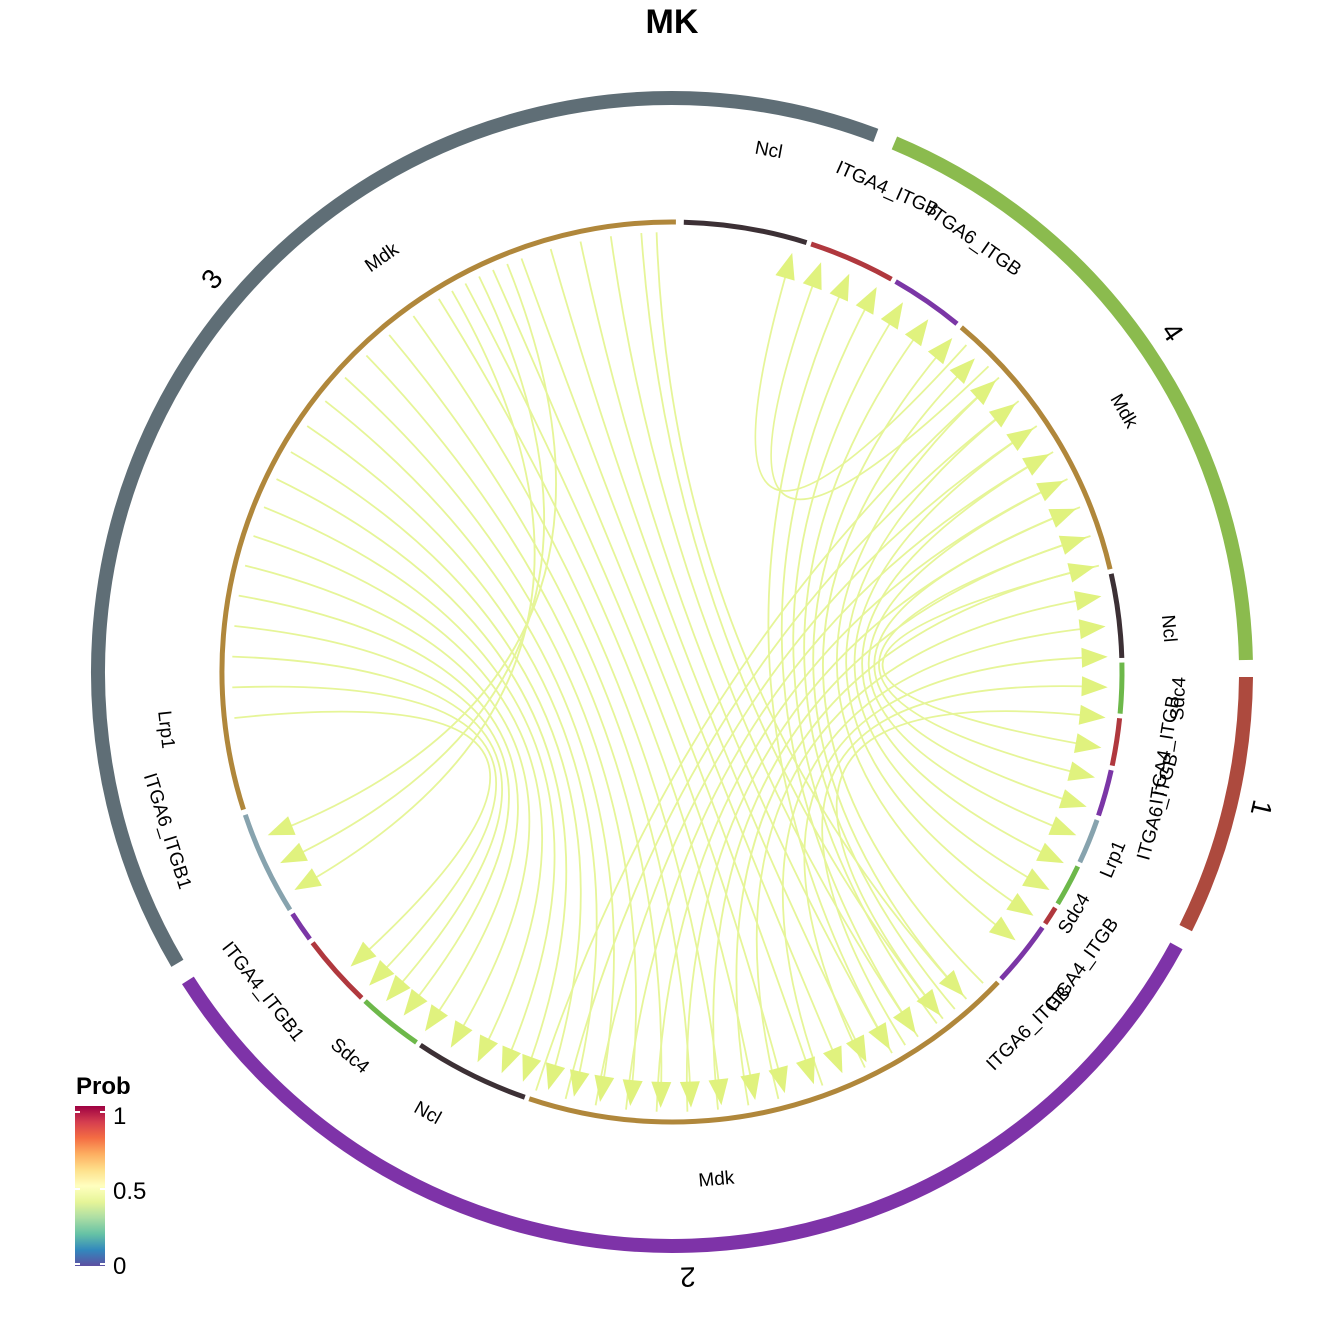  Describe the element at coordinates (119, 1266) in the screenshot. I see `legend-tick-min: 0` at that location.